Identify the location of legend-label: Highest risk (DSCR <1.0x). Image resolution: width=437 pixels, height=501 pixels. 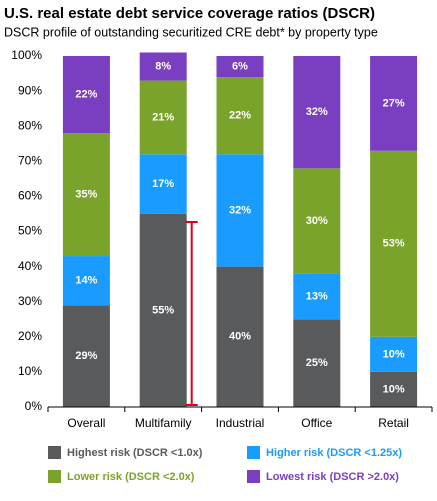
(135, 453).